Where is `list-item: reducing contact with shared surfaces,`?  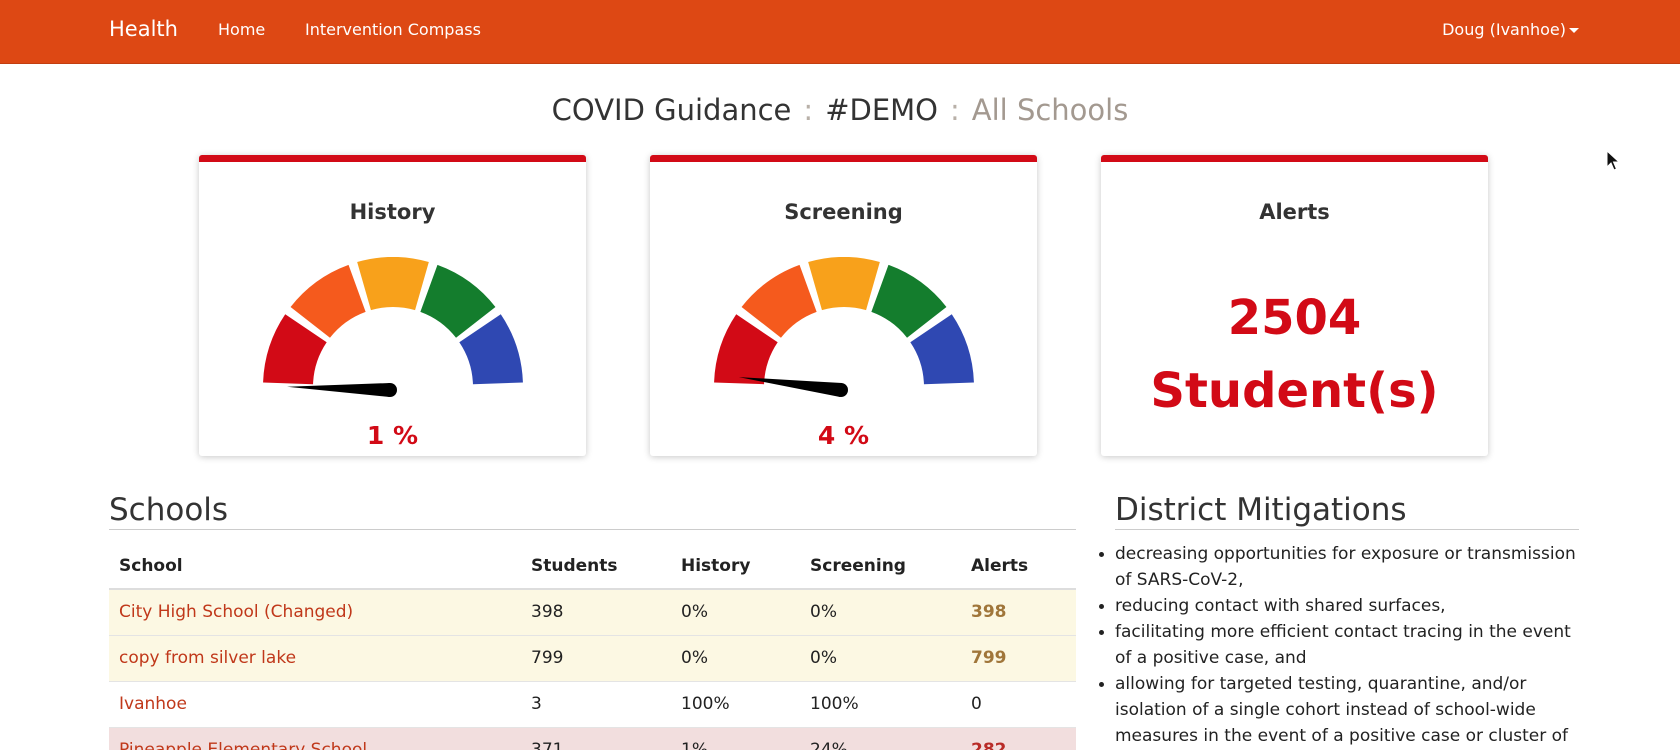 list-item: reducing contact with shared surfaces, is located at coordinates (1342, 606).